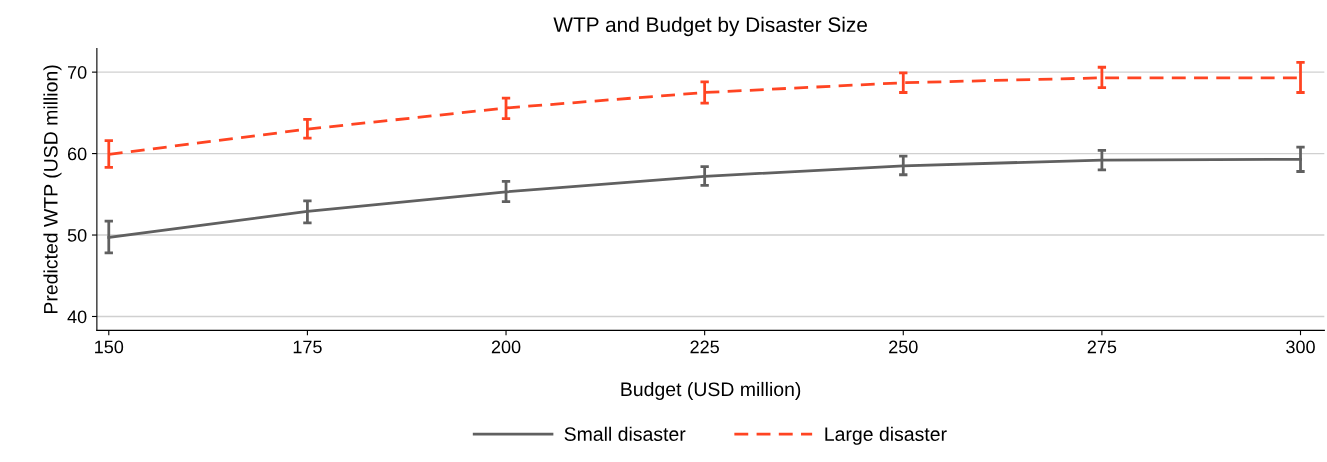 Image resolution: width=1327 pixels, height=462 pixels. Describe the element at coordinates (506, 347) in the screenshot. I see `x-tick-label: 200` at that location.